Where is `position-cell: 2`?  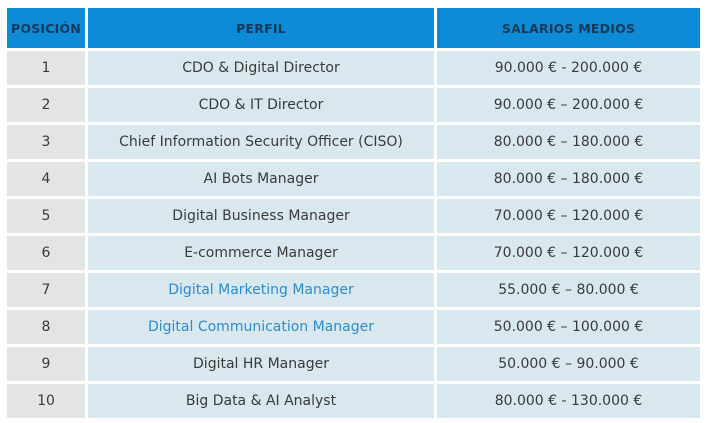 position-cell: 2 is located at coordinates (46, 105).